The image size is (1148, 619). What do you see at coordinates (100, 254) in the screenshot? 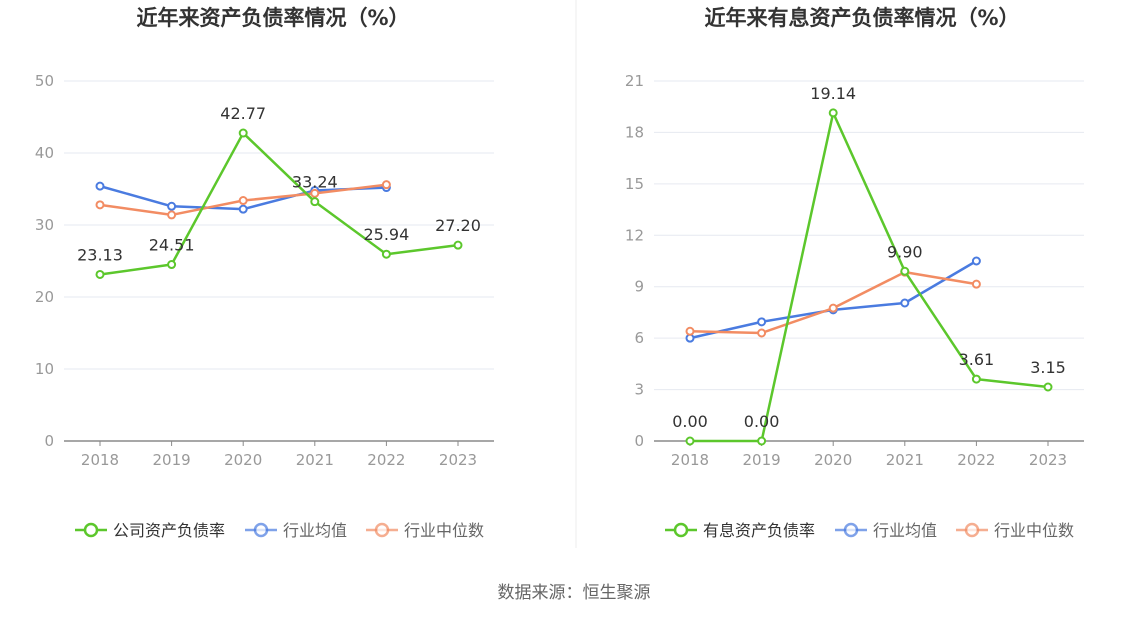
I see `data-label: 23.13` at bounding box center [100, 254].